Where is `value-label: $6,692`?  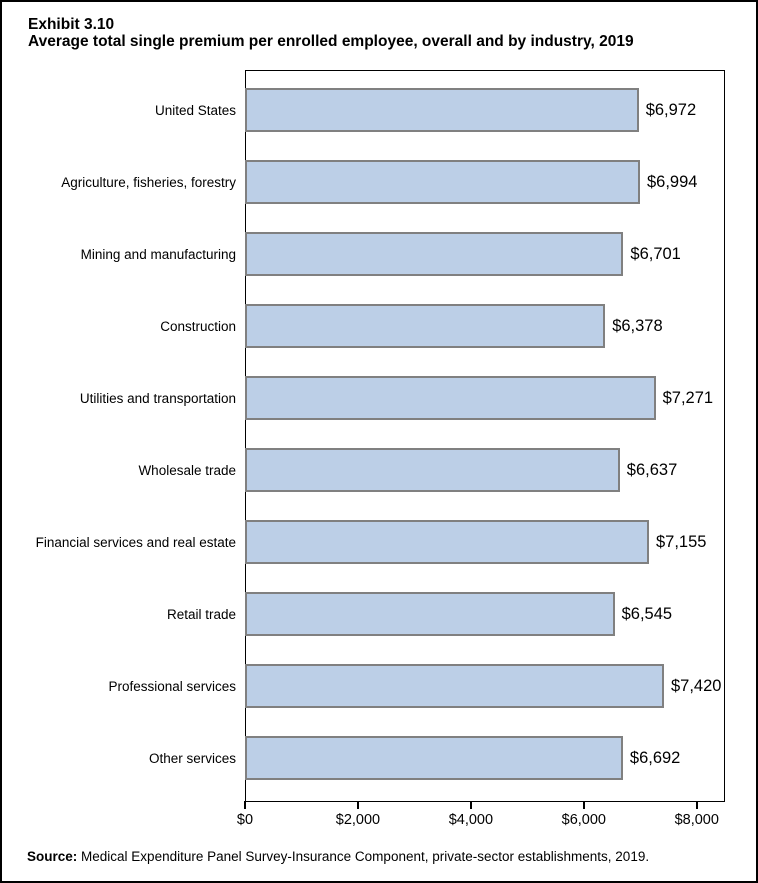
value-label: $6,692 is located at coordinates (655, 757).